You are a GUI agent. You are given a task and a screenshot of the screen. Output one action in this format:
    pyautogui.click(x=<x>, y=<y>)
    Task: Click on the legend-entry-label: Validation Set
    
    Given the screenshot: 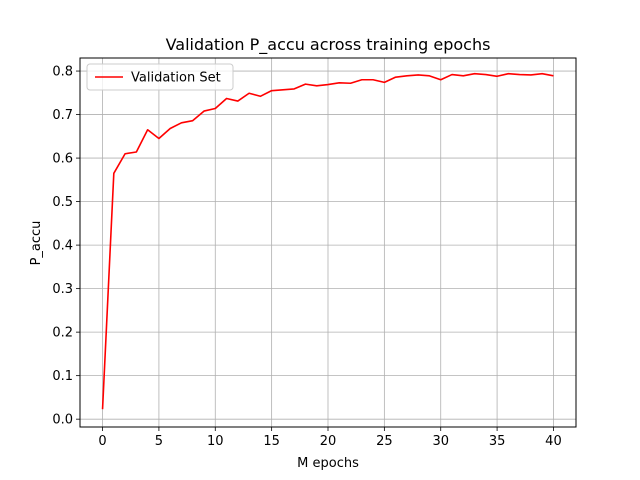 What is the action you would take?
    pyautogui.click(x=176, y=78)
    